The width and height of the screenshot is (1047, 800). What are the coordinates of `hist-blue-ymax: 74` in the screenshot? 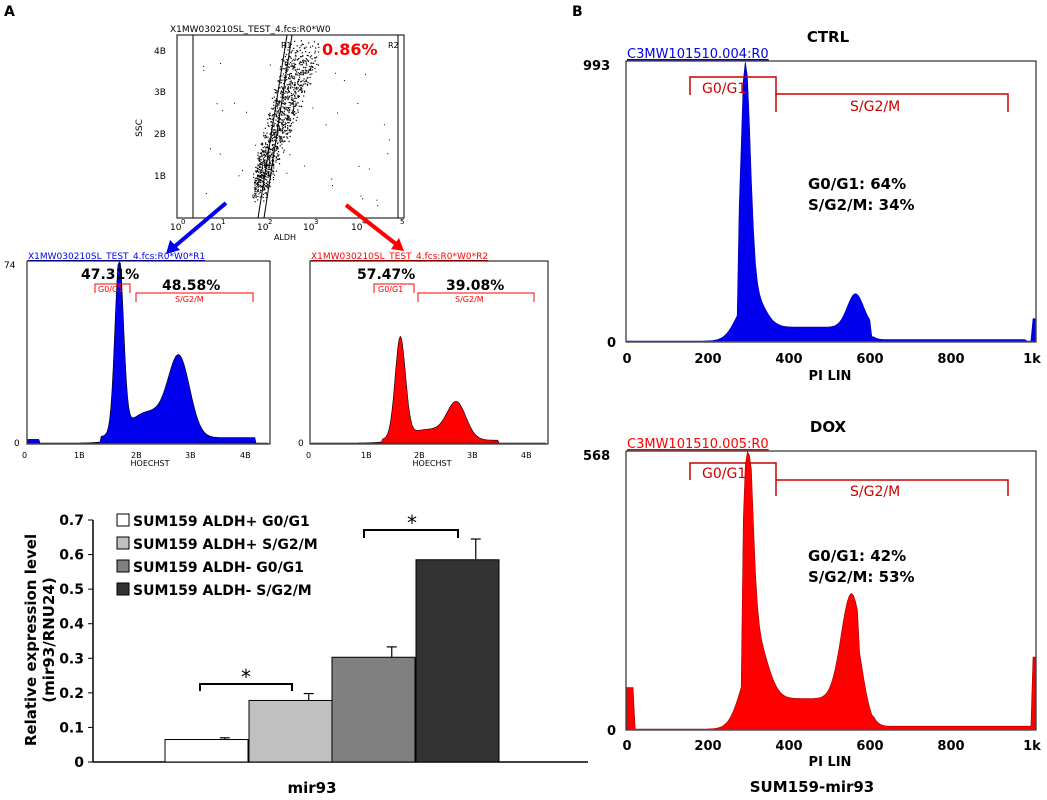 It's located at (10, 266).